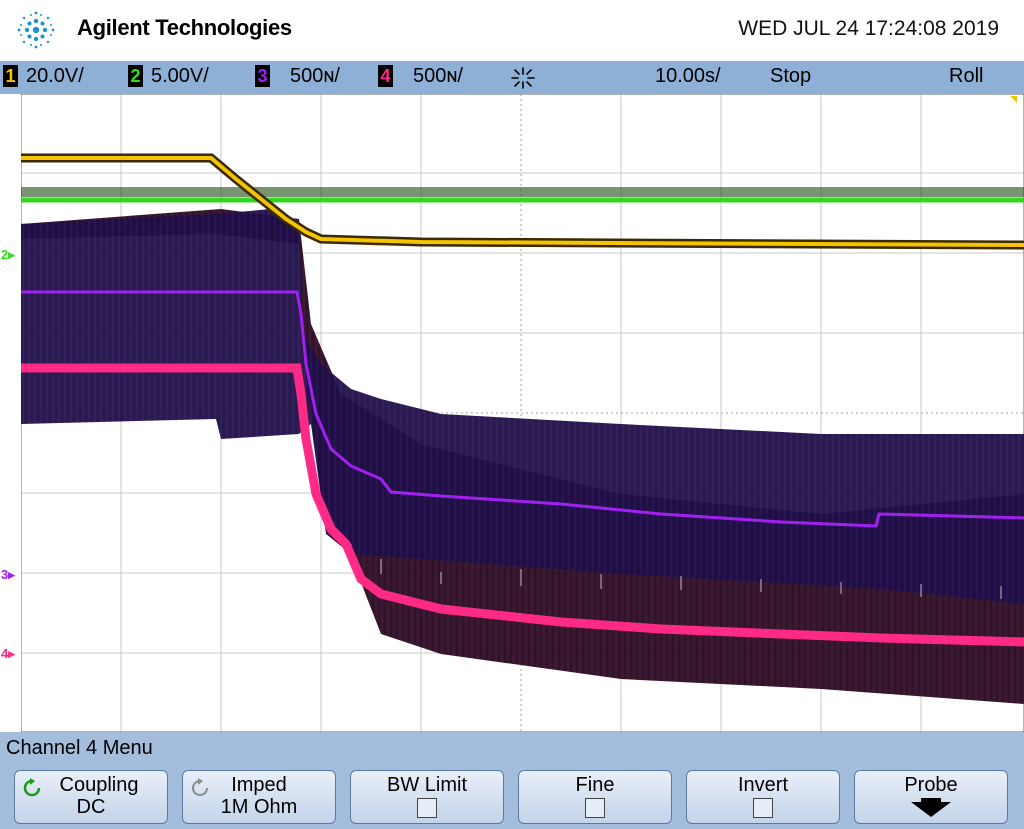  Describe the element at coordinates (315, 76) in the screenshot. I see `ch3-scale-value: 500ɴ/` at that location.